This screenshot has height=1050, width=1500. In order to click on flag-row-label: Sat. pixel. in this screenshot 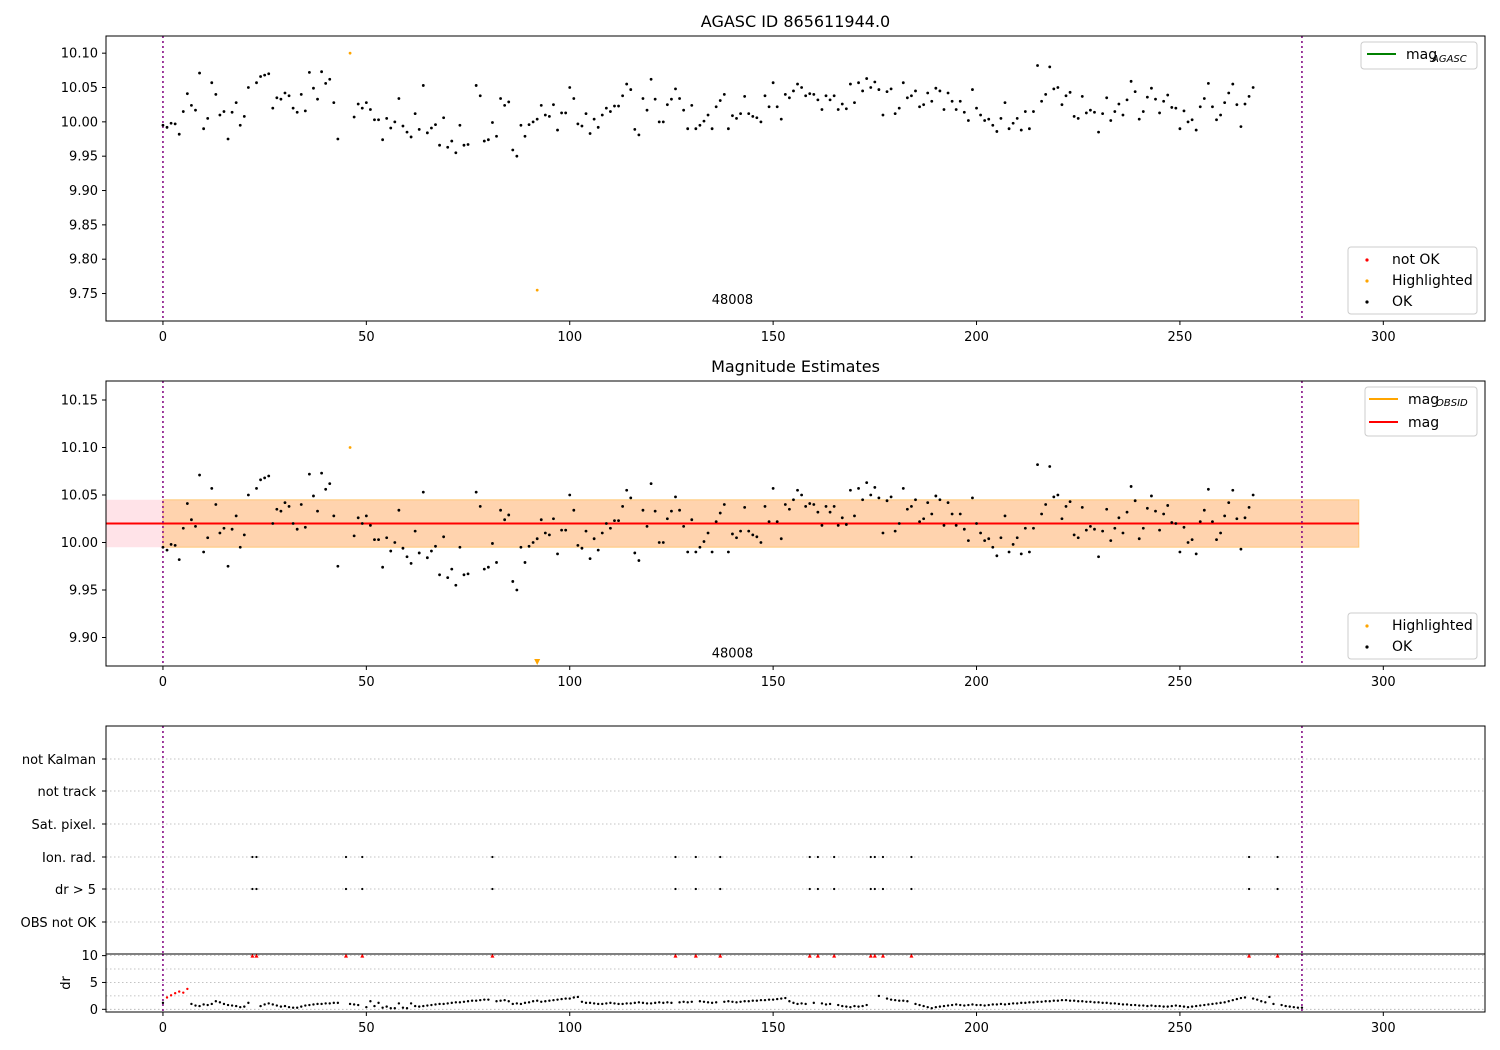, I will do `click(64, 825)`.